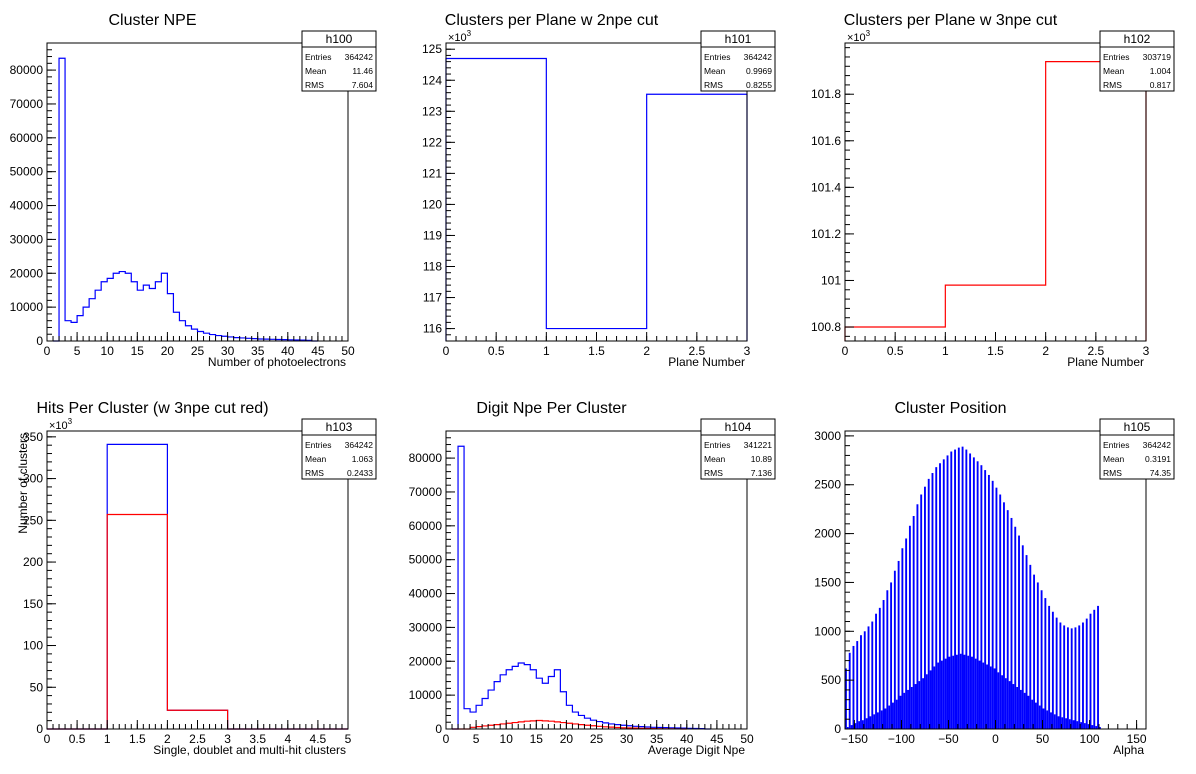 The height and width of the screenshot is (774, 1196). What do you see at coordinates (339, 427) in the screenshot?
I see `stats-box-name: h103` at bounding box center [339, 427].